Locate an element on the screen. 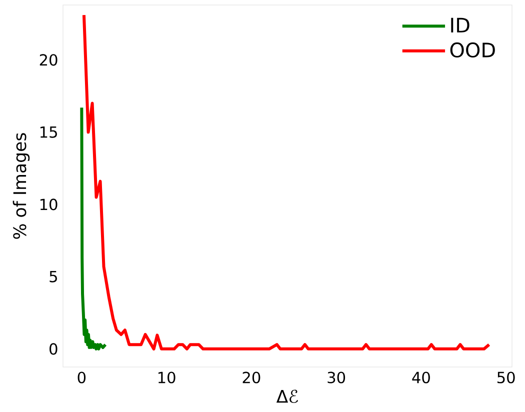  x-tick-label: 30 is located at coordinates (337, 378).